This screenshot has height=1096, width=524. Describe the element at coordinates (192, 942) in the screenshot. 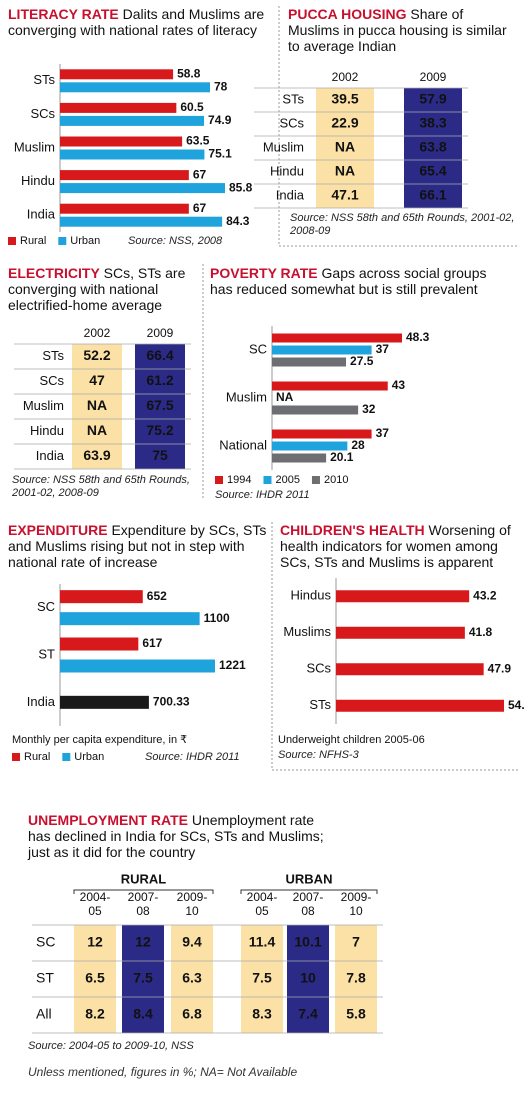

I see `table-cell: 9.4` at that location.